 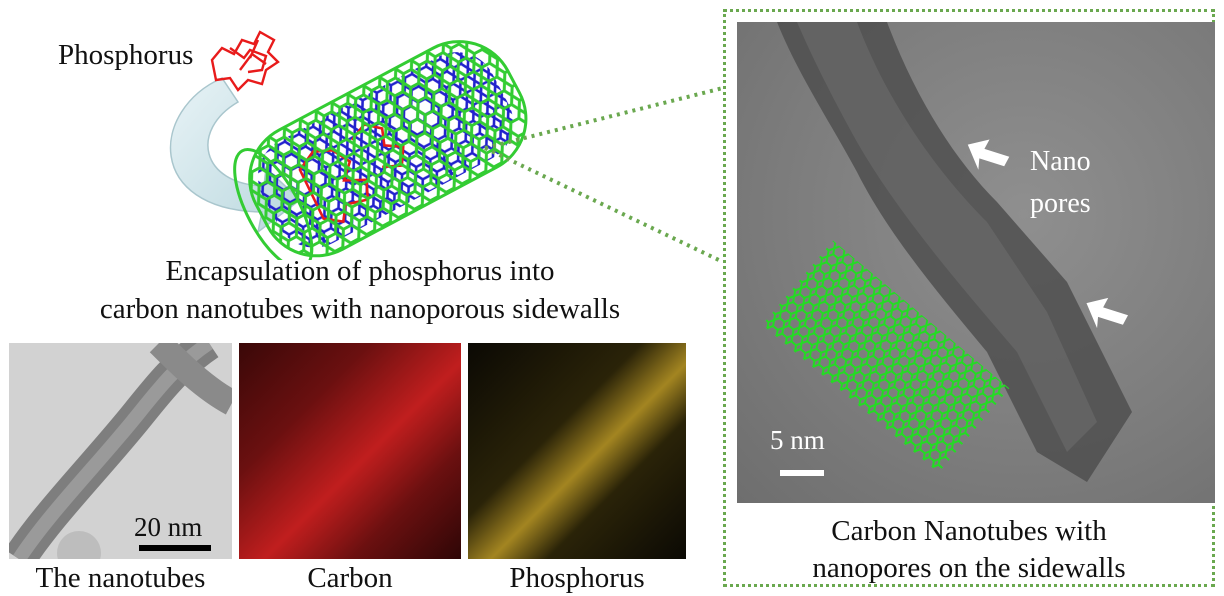 What do you see at coordinates (577, 578) in the screenshot?
I see `caption-phosphorus: Phosphorus` at bounding box center [577, 578].